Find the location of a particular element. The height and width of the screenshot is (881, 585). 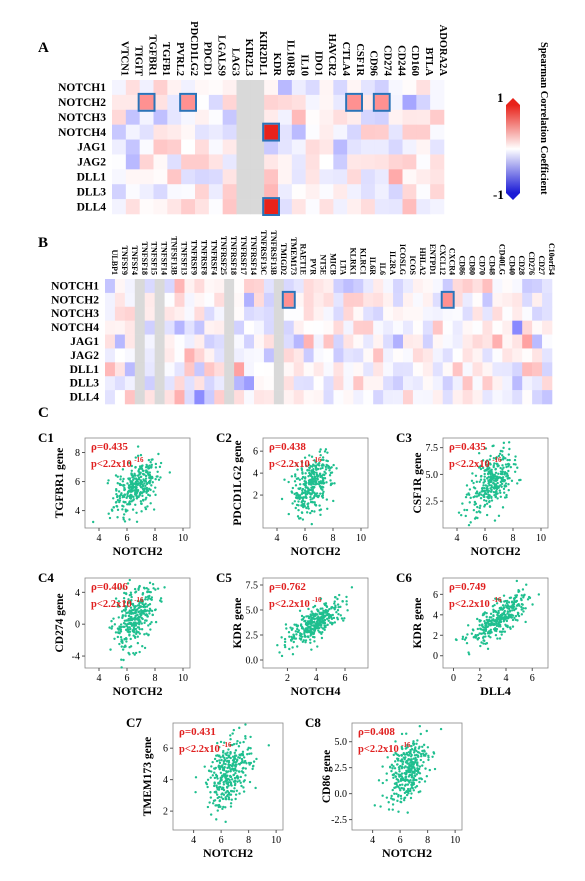

plot-frame is located at coordinates (495, 483).